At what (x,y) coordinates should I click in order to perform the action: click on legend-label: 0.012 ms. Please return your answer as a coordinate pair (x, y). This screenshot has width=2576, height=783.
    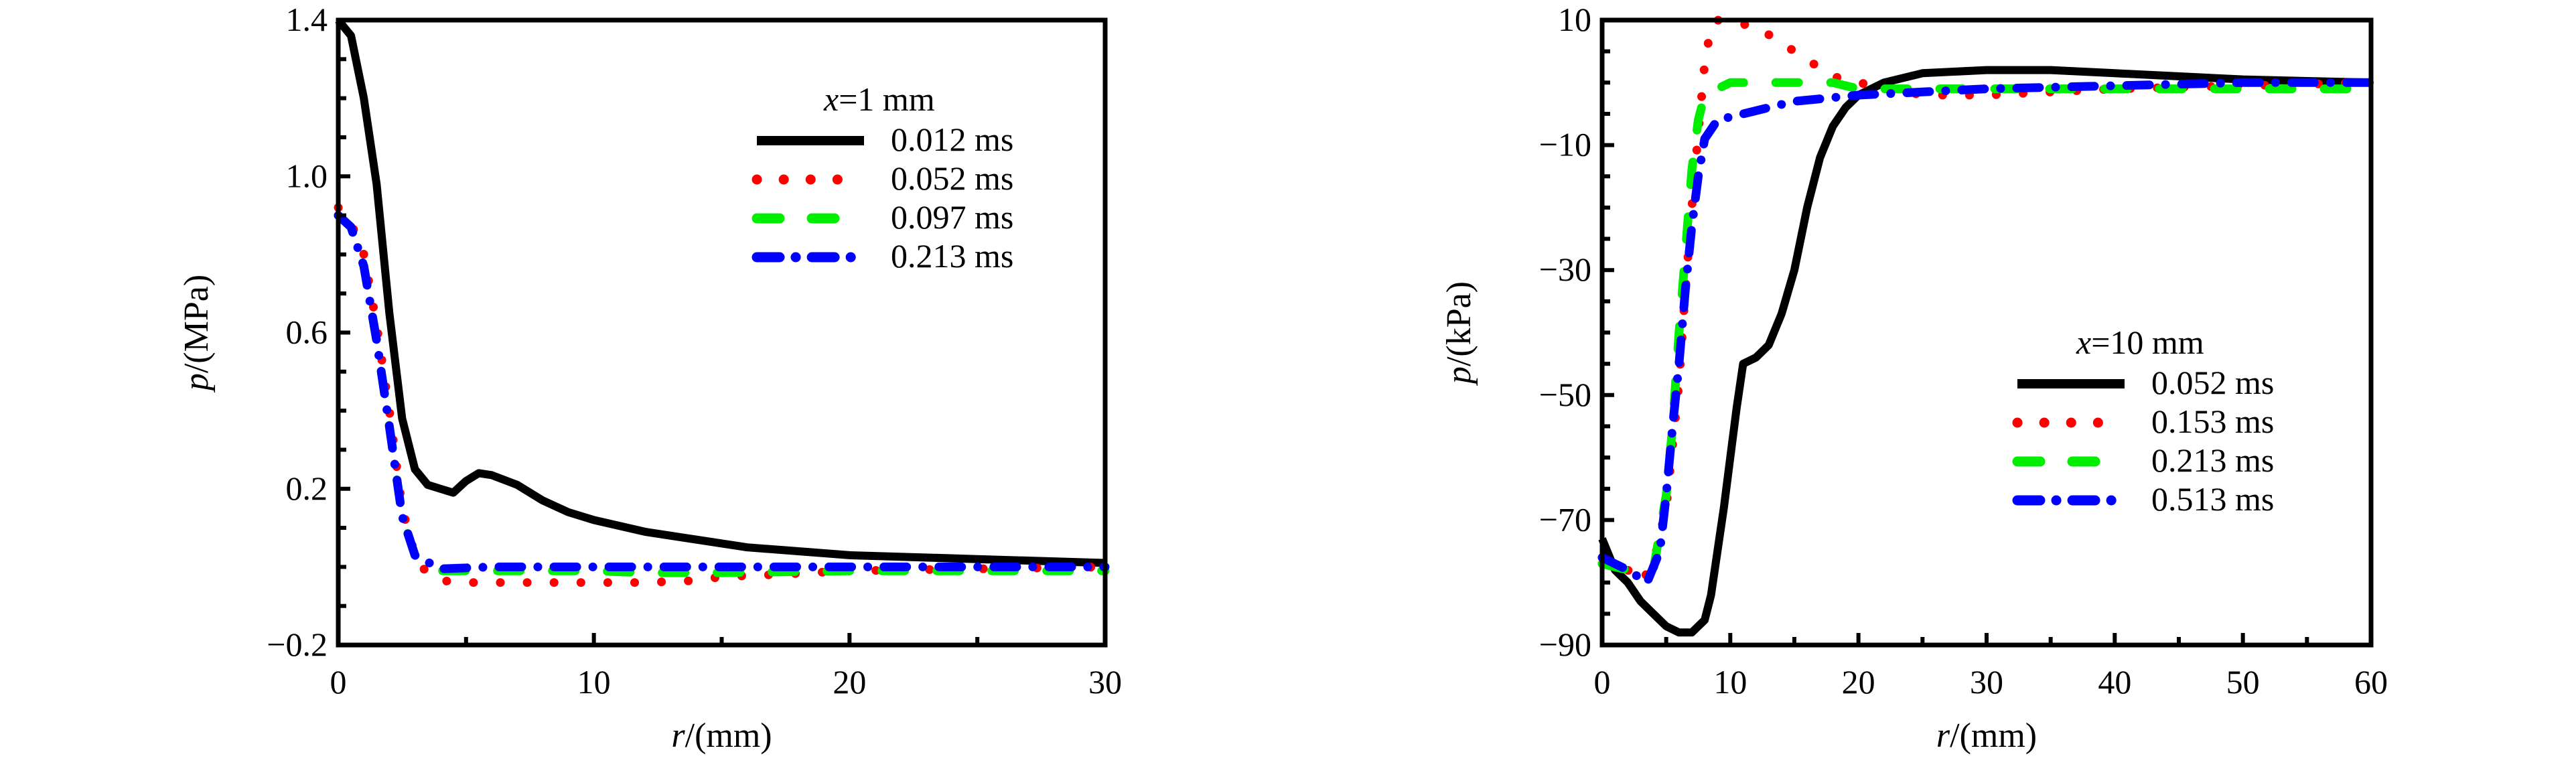
    Looking at the image, I should click on (952, 139).